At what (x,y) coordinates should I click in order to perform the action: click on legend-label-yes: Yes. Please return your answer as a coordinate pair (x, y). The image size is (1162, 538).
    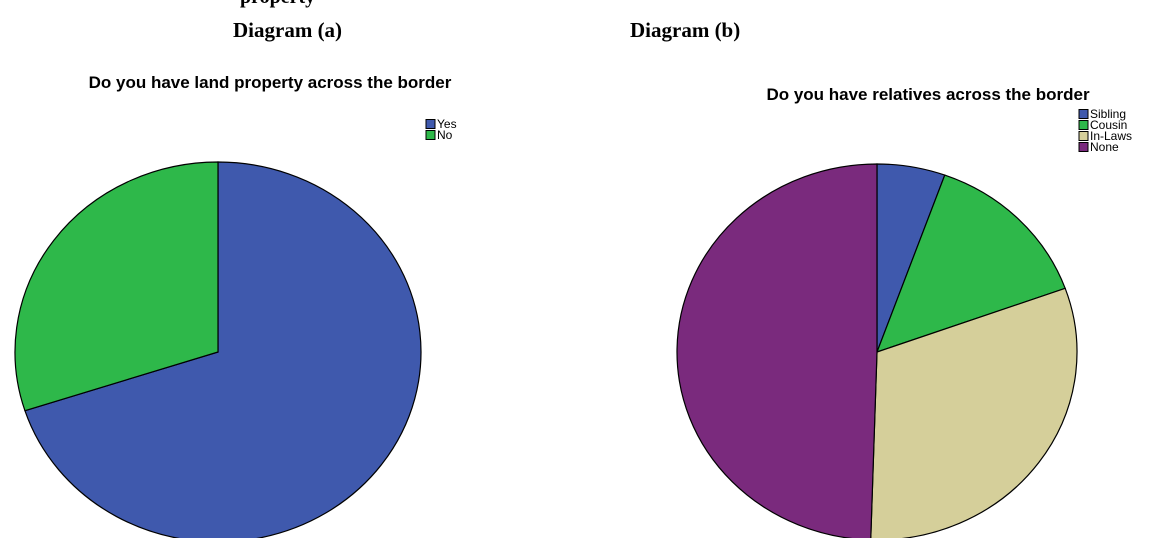
    Looking at the image, I should click on (447, 124).